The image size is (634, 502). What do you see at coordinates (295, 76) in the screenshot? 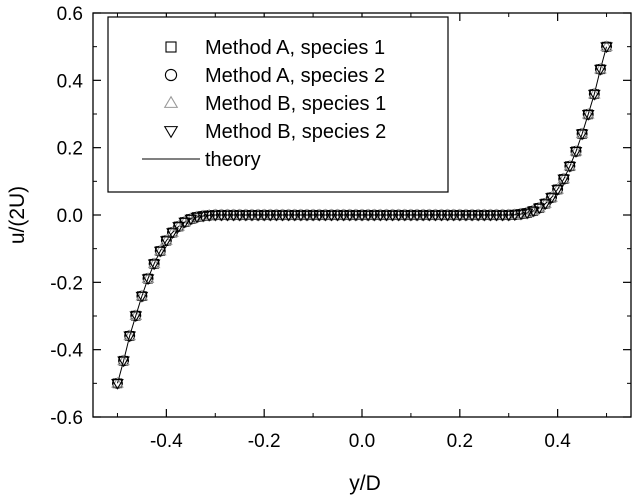
I see `legend-label: Method A, species 2` at bounding box center [295, 76].